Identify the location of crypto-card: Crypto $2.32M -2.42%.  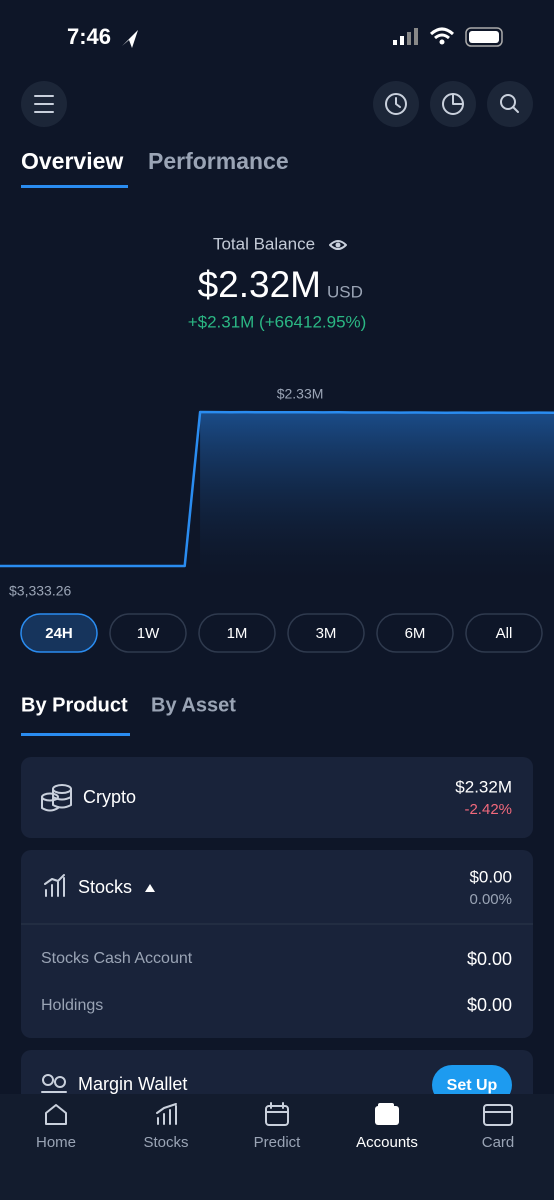
(277, 797).